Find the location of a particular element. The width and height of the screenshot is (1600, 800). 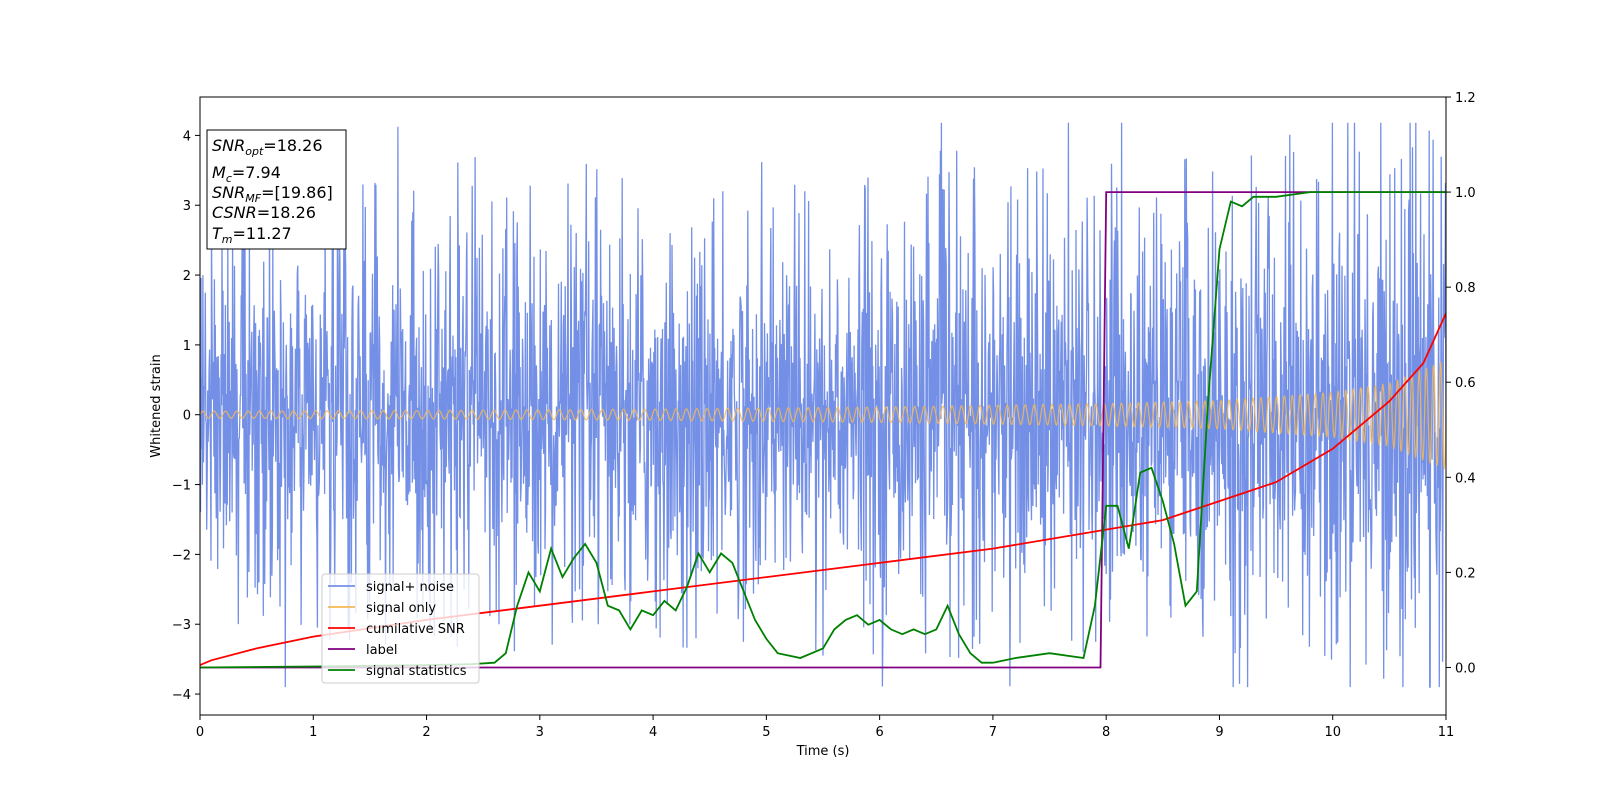

y-tick-label: 2 is located at coordinates (187, 276).